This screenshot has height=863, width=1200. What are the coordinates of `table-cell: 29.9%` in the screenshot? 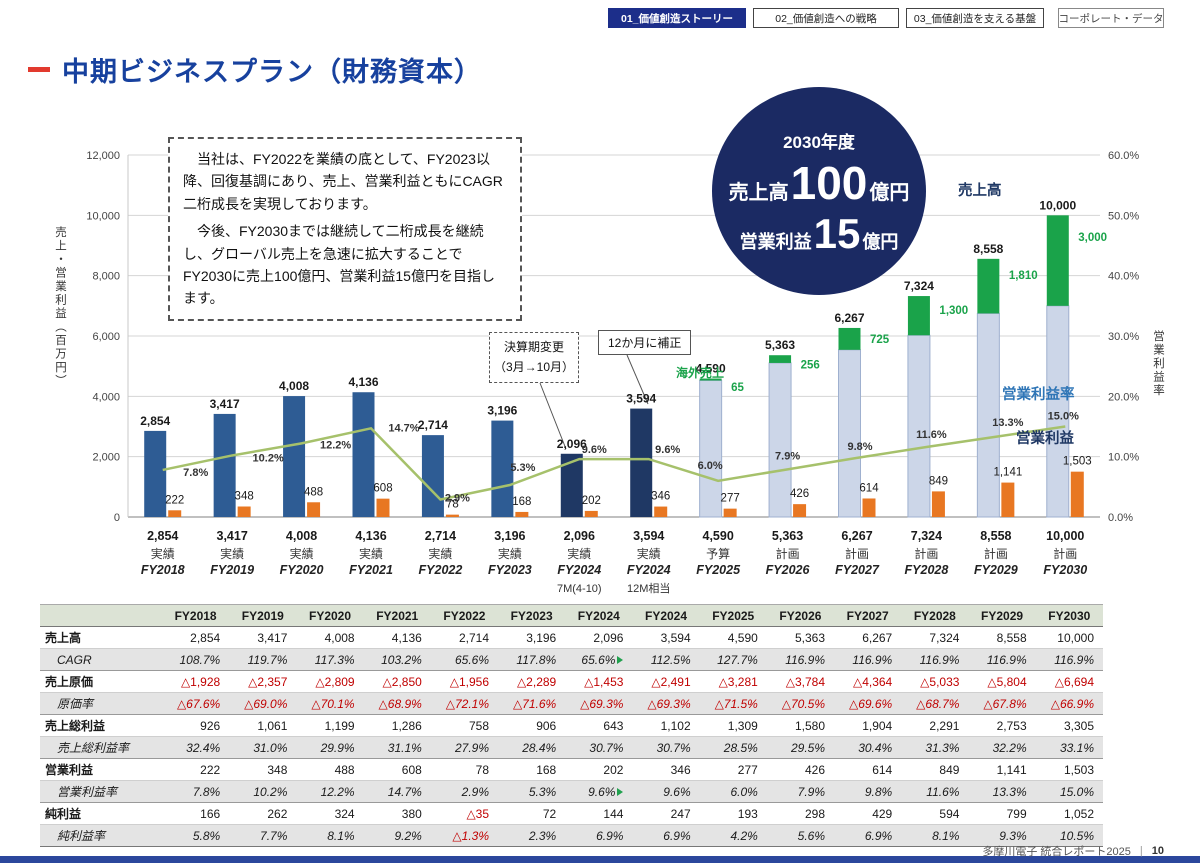 It's located at (330, 747).